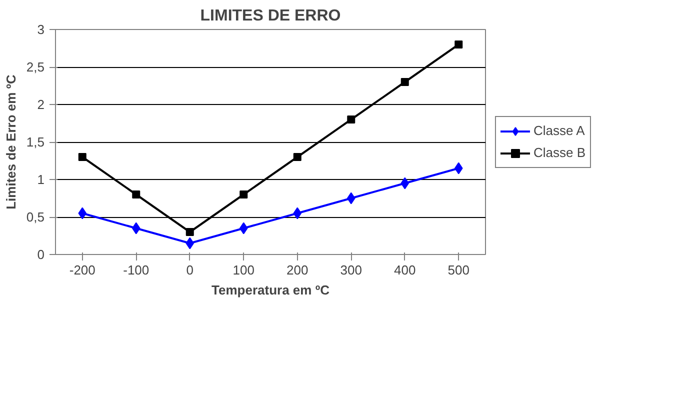  What do you see at coordinates (41, 254) in the screenshot?
I see `y-tick-label: 0` at bounding box center [41, 254].